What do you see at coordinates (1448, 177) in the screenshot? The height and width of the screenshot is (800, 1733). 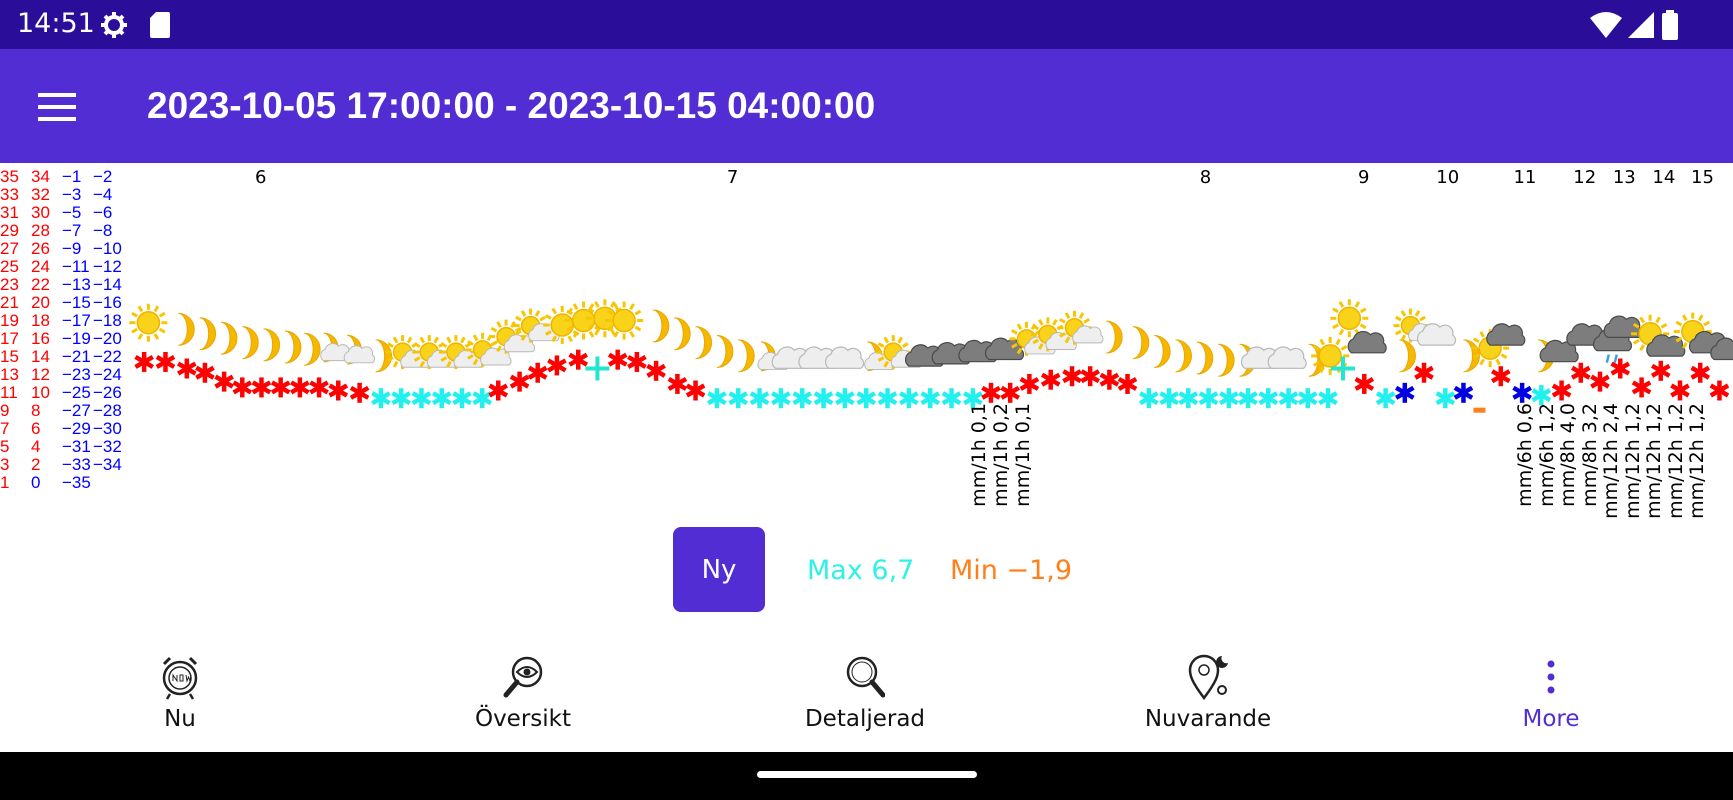 I see `day-label: 10` at bounding box center [1448, 177].